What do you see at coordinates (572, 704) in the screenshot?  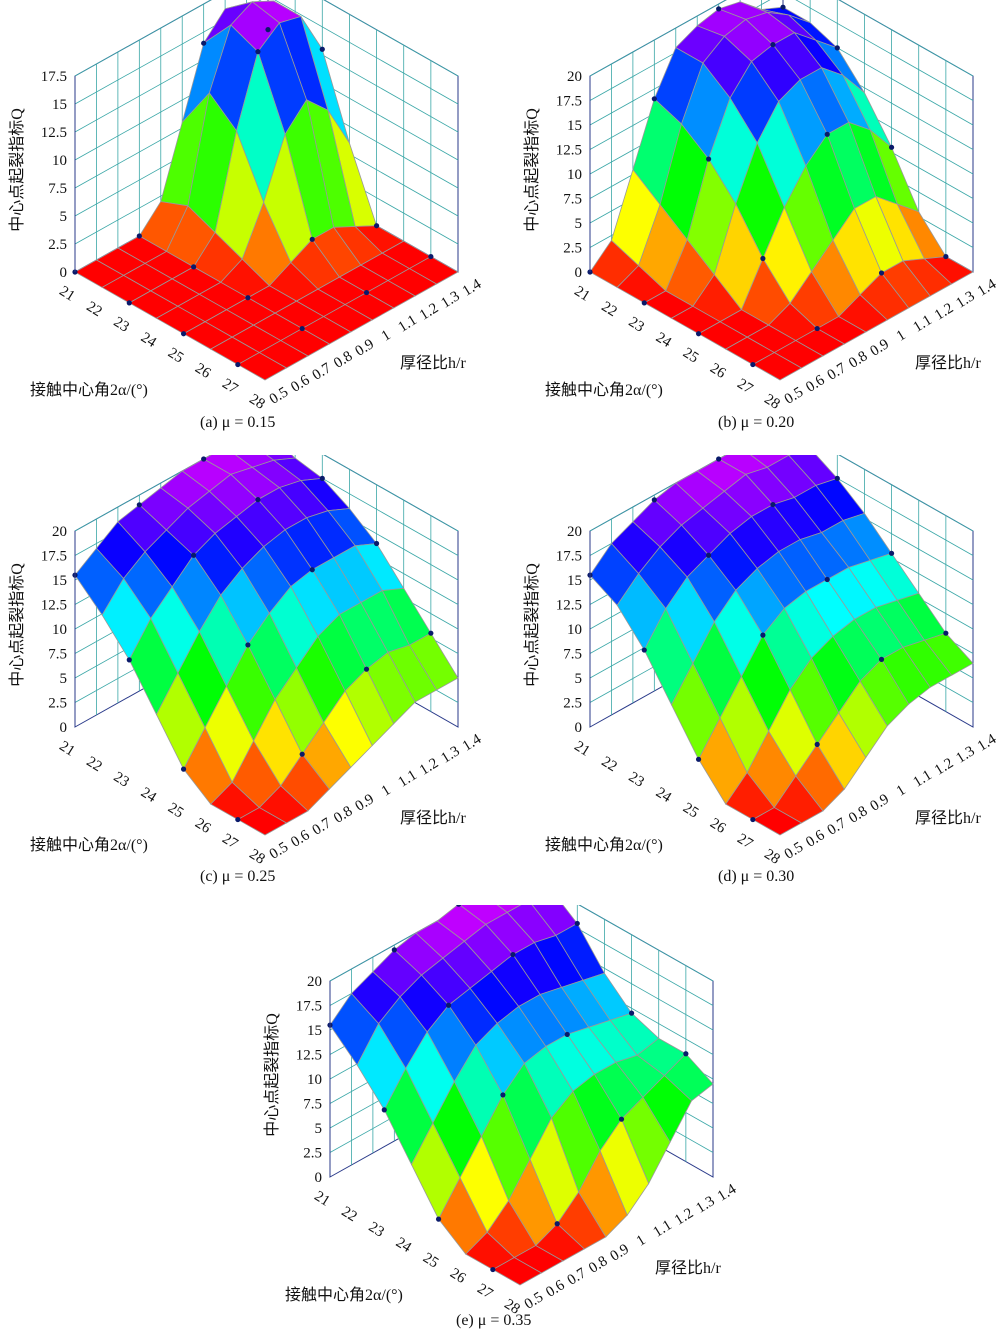 I see `z-tick-label: 2.5` at bounding box center [572, 704].